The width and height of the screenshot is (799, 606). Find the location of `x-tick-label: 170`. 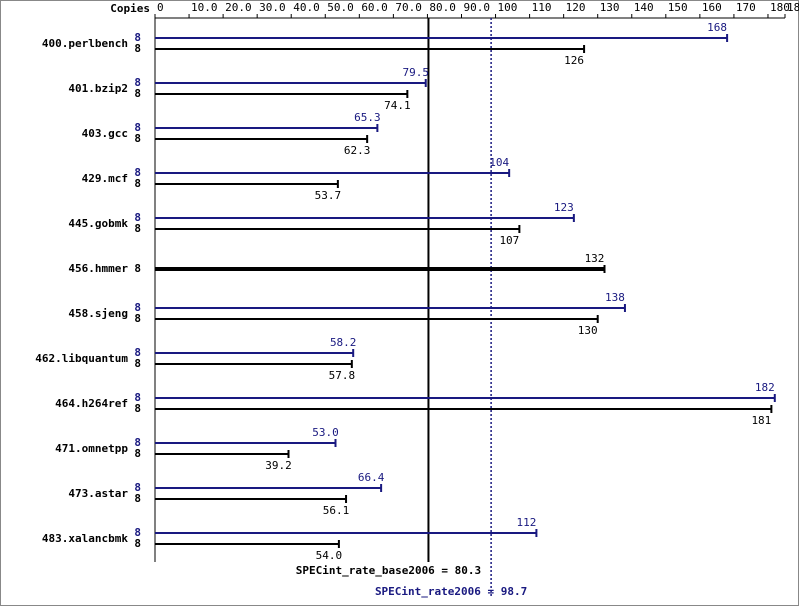

x-tick-label: 170 is located at coordinates (746, 7).